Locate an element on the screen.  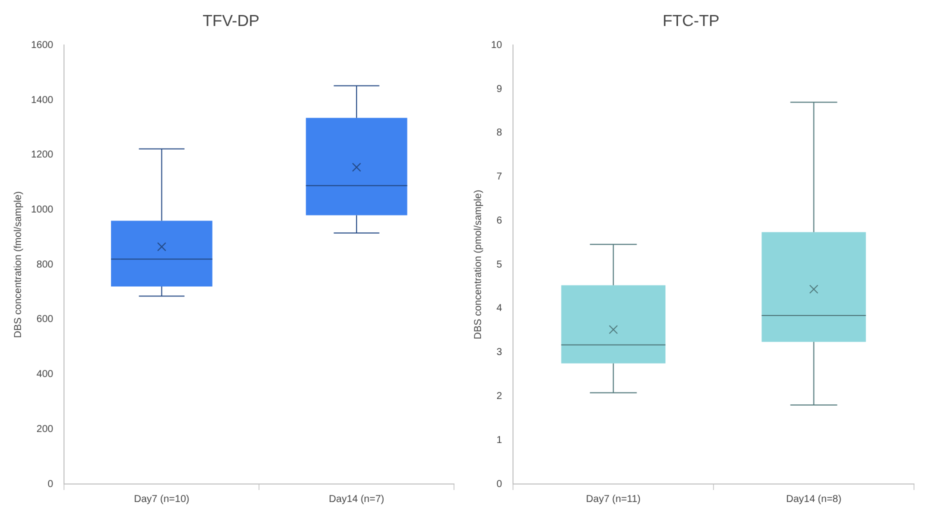
y-axis-title: DBS concentration (pmol/sample) is located at coordinates (478, 265).